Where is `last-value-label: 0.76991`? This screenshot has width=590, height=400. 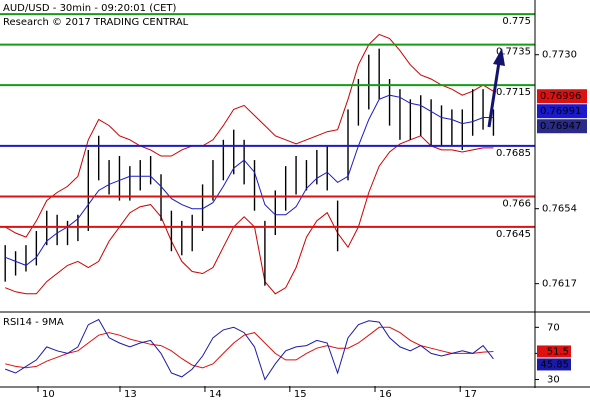 last-value-label: 0.76991 is located at coordinates (560, 111).